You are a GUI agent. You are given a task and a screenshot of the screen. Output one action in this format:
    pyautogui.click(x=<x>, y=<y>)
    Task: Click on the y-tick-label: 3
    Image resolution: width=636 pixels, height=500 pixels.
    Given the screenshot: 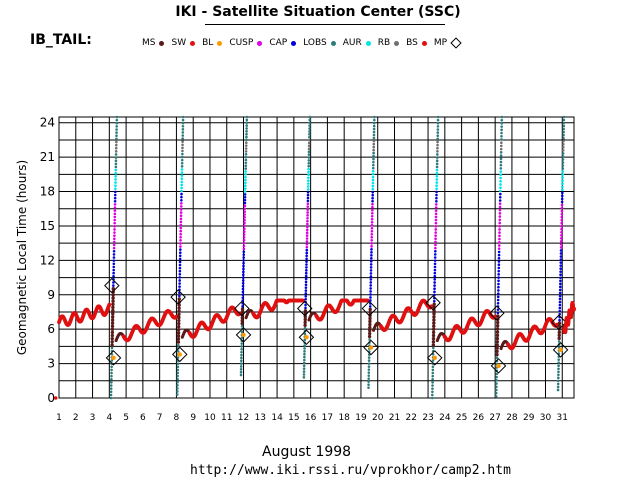 What is the action you would take?
    pyautogui.click(x=51, y=364)
    